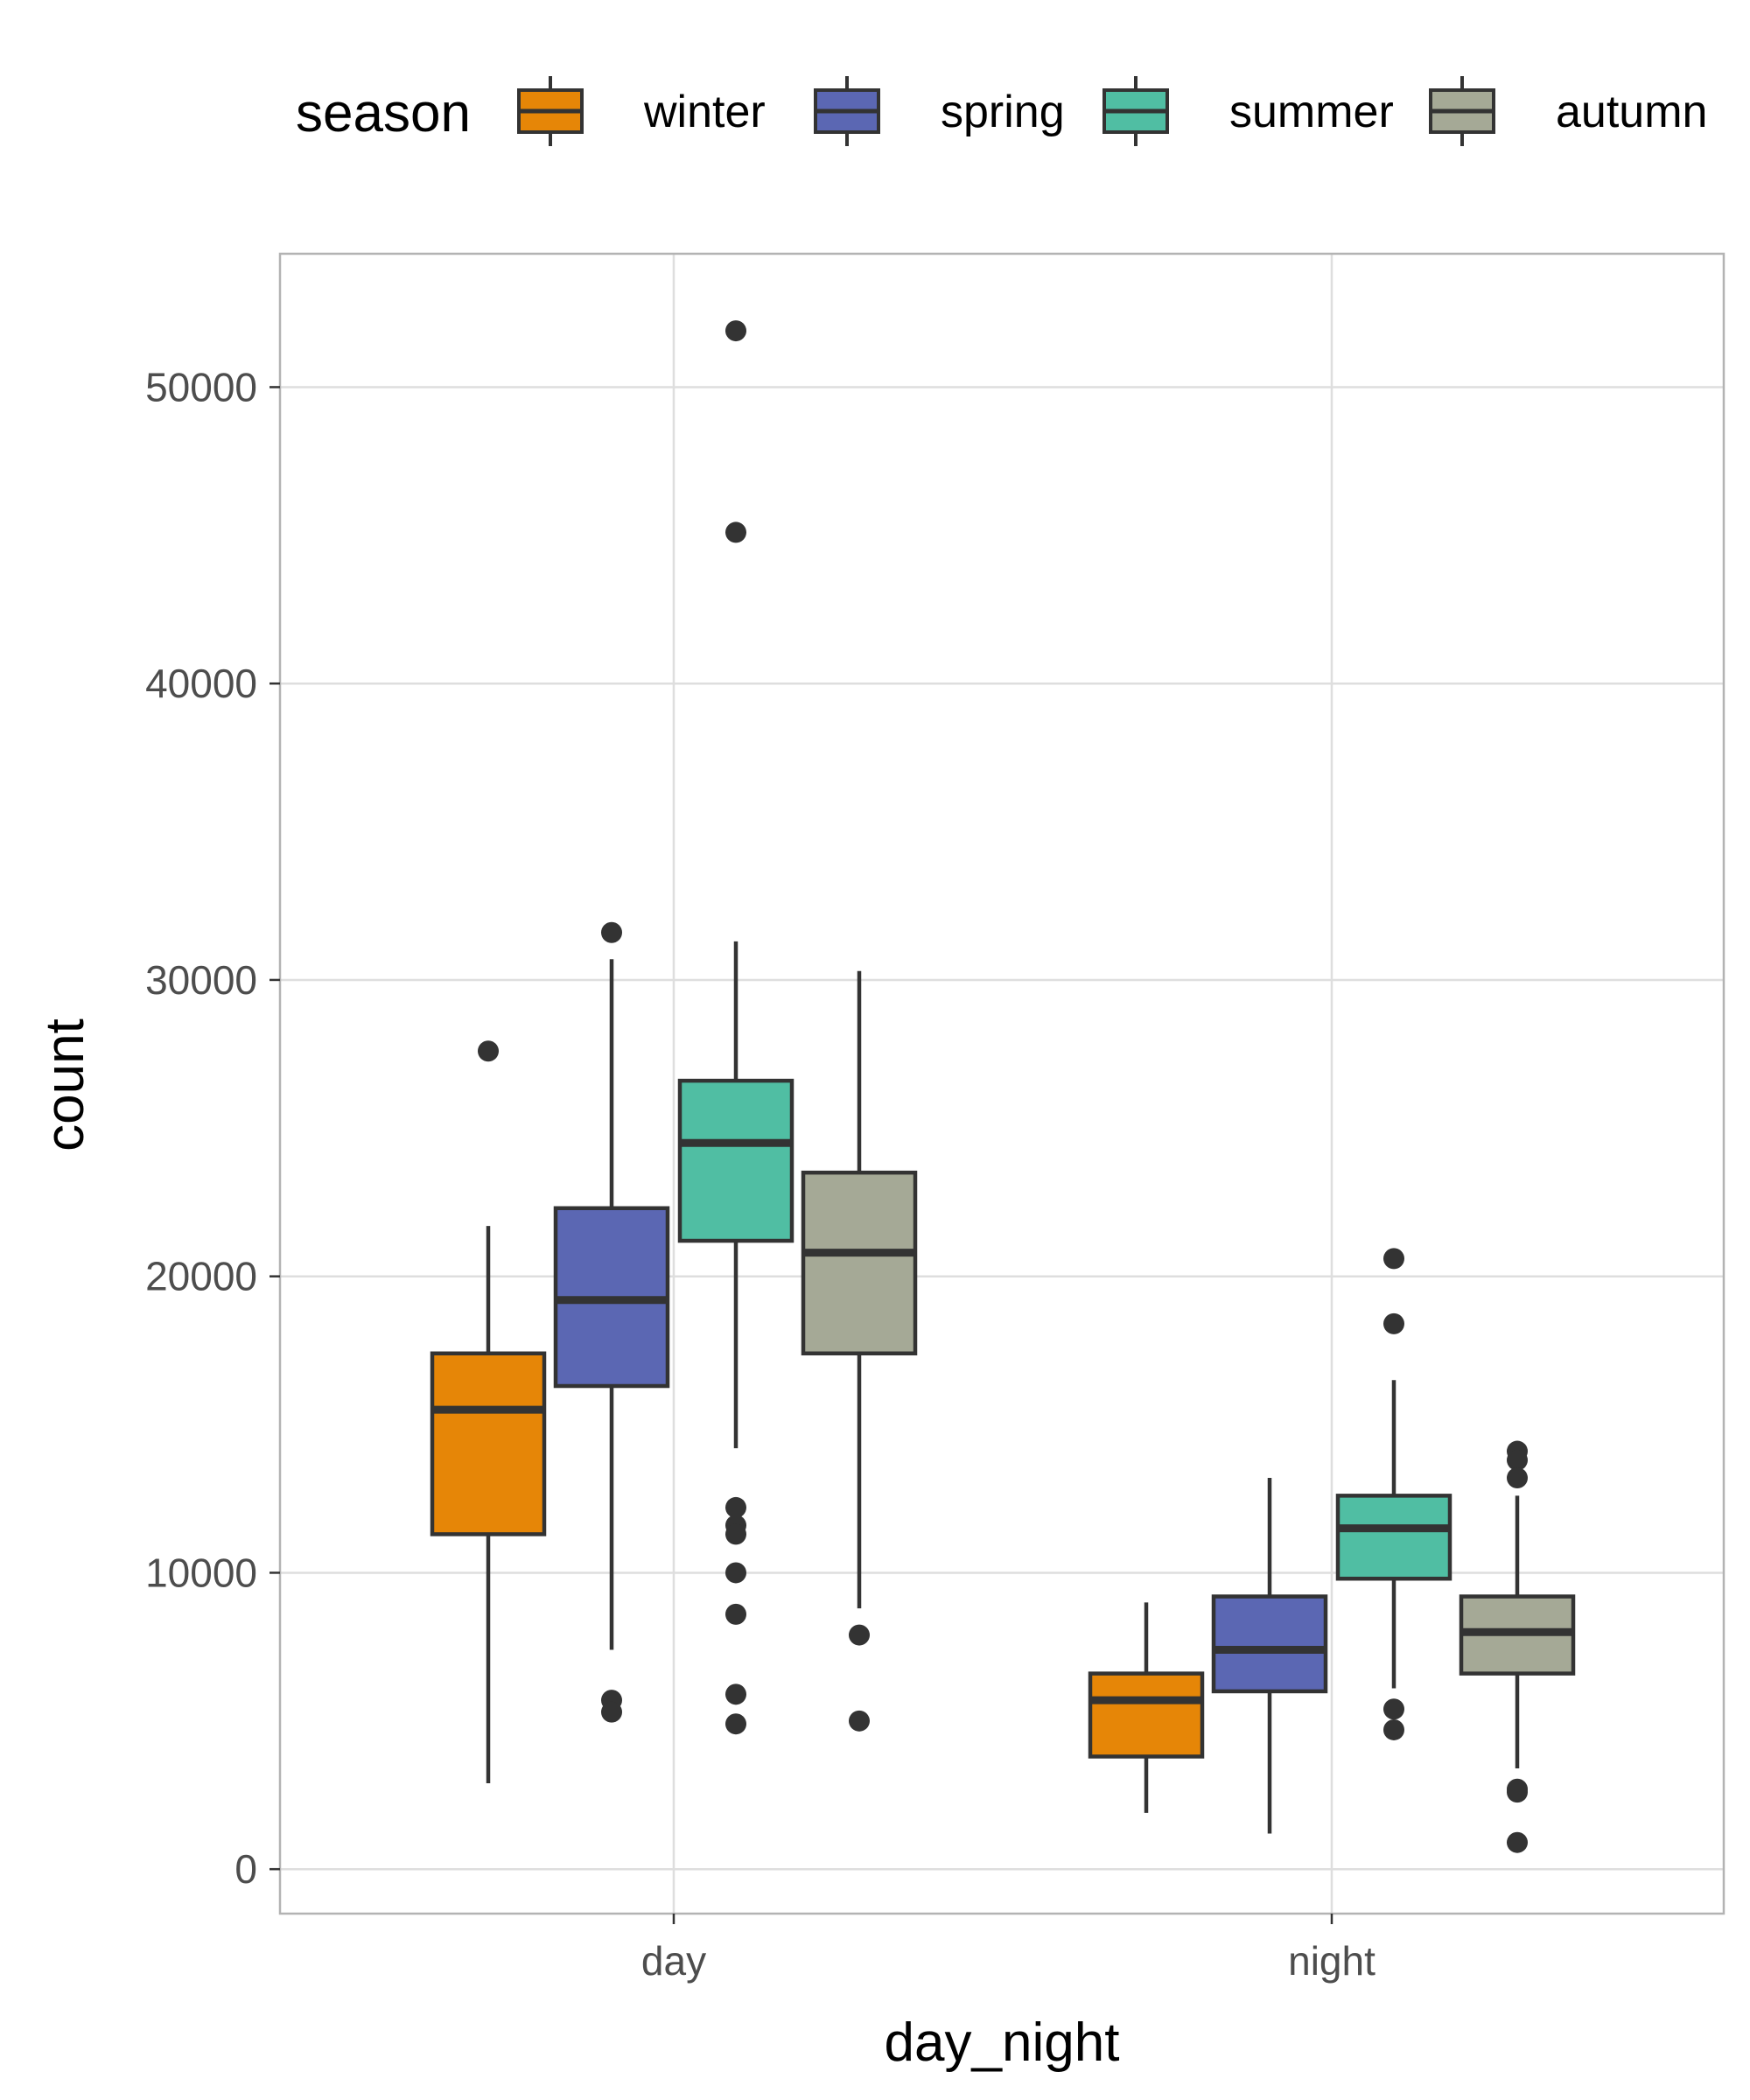  I want to click on x-axis-title: day_night, so click(1002, 2042).